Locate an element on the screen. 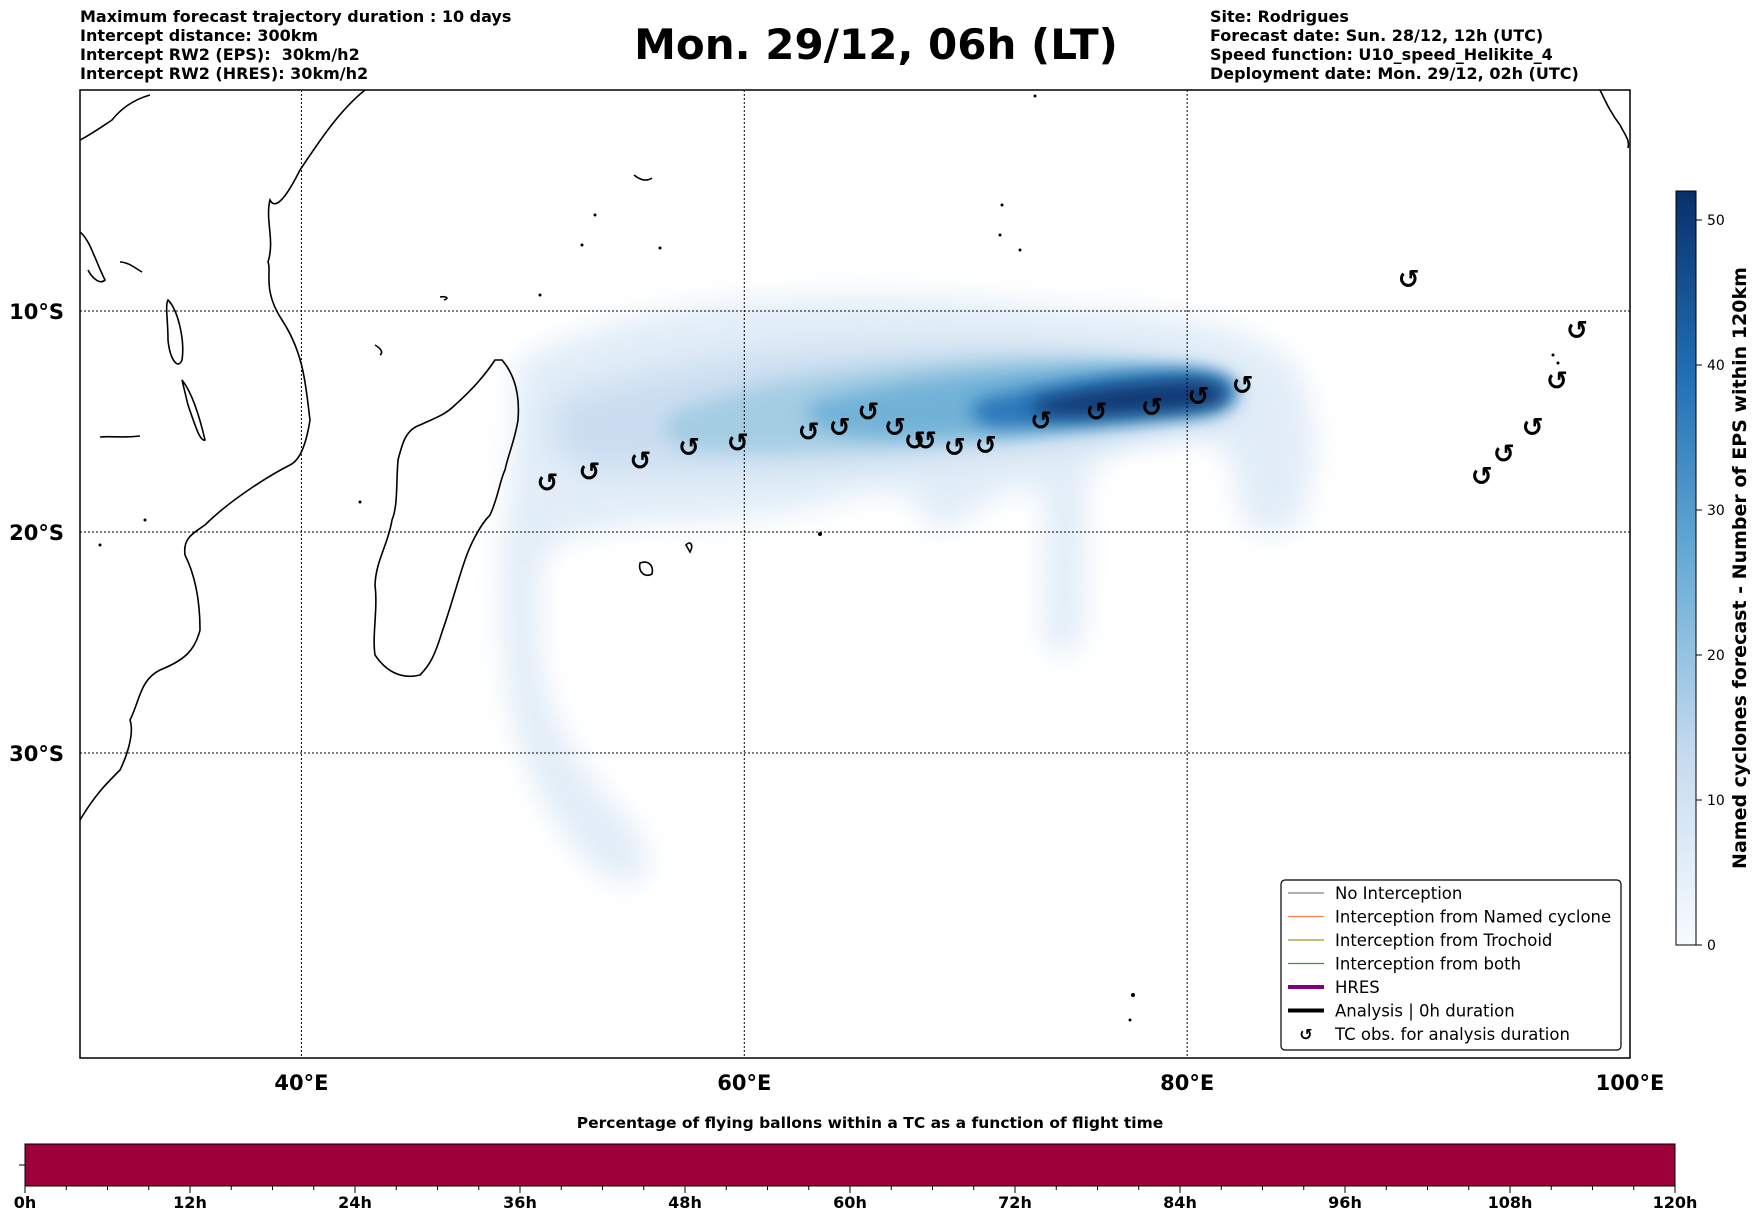 This screenshot has height=1213, width=1752. flight-time-tick-label: 120h is located at coordinates (1675, 1202).